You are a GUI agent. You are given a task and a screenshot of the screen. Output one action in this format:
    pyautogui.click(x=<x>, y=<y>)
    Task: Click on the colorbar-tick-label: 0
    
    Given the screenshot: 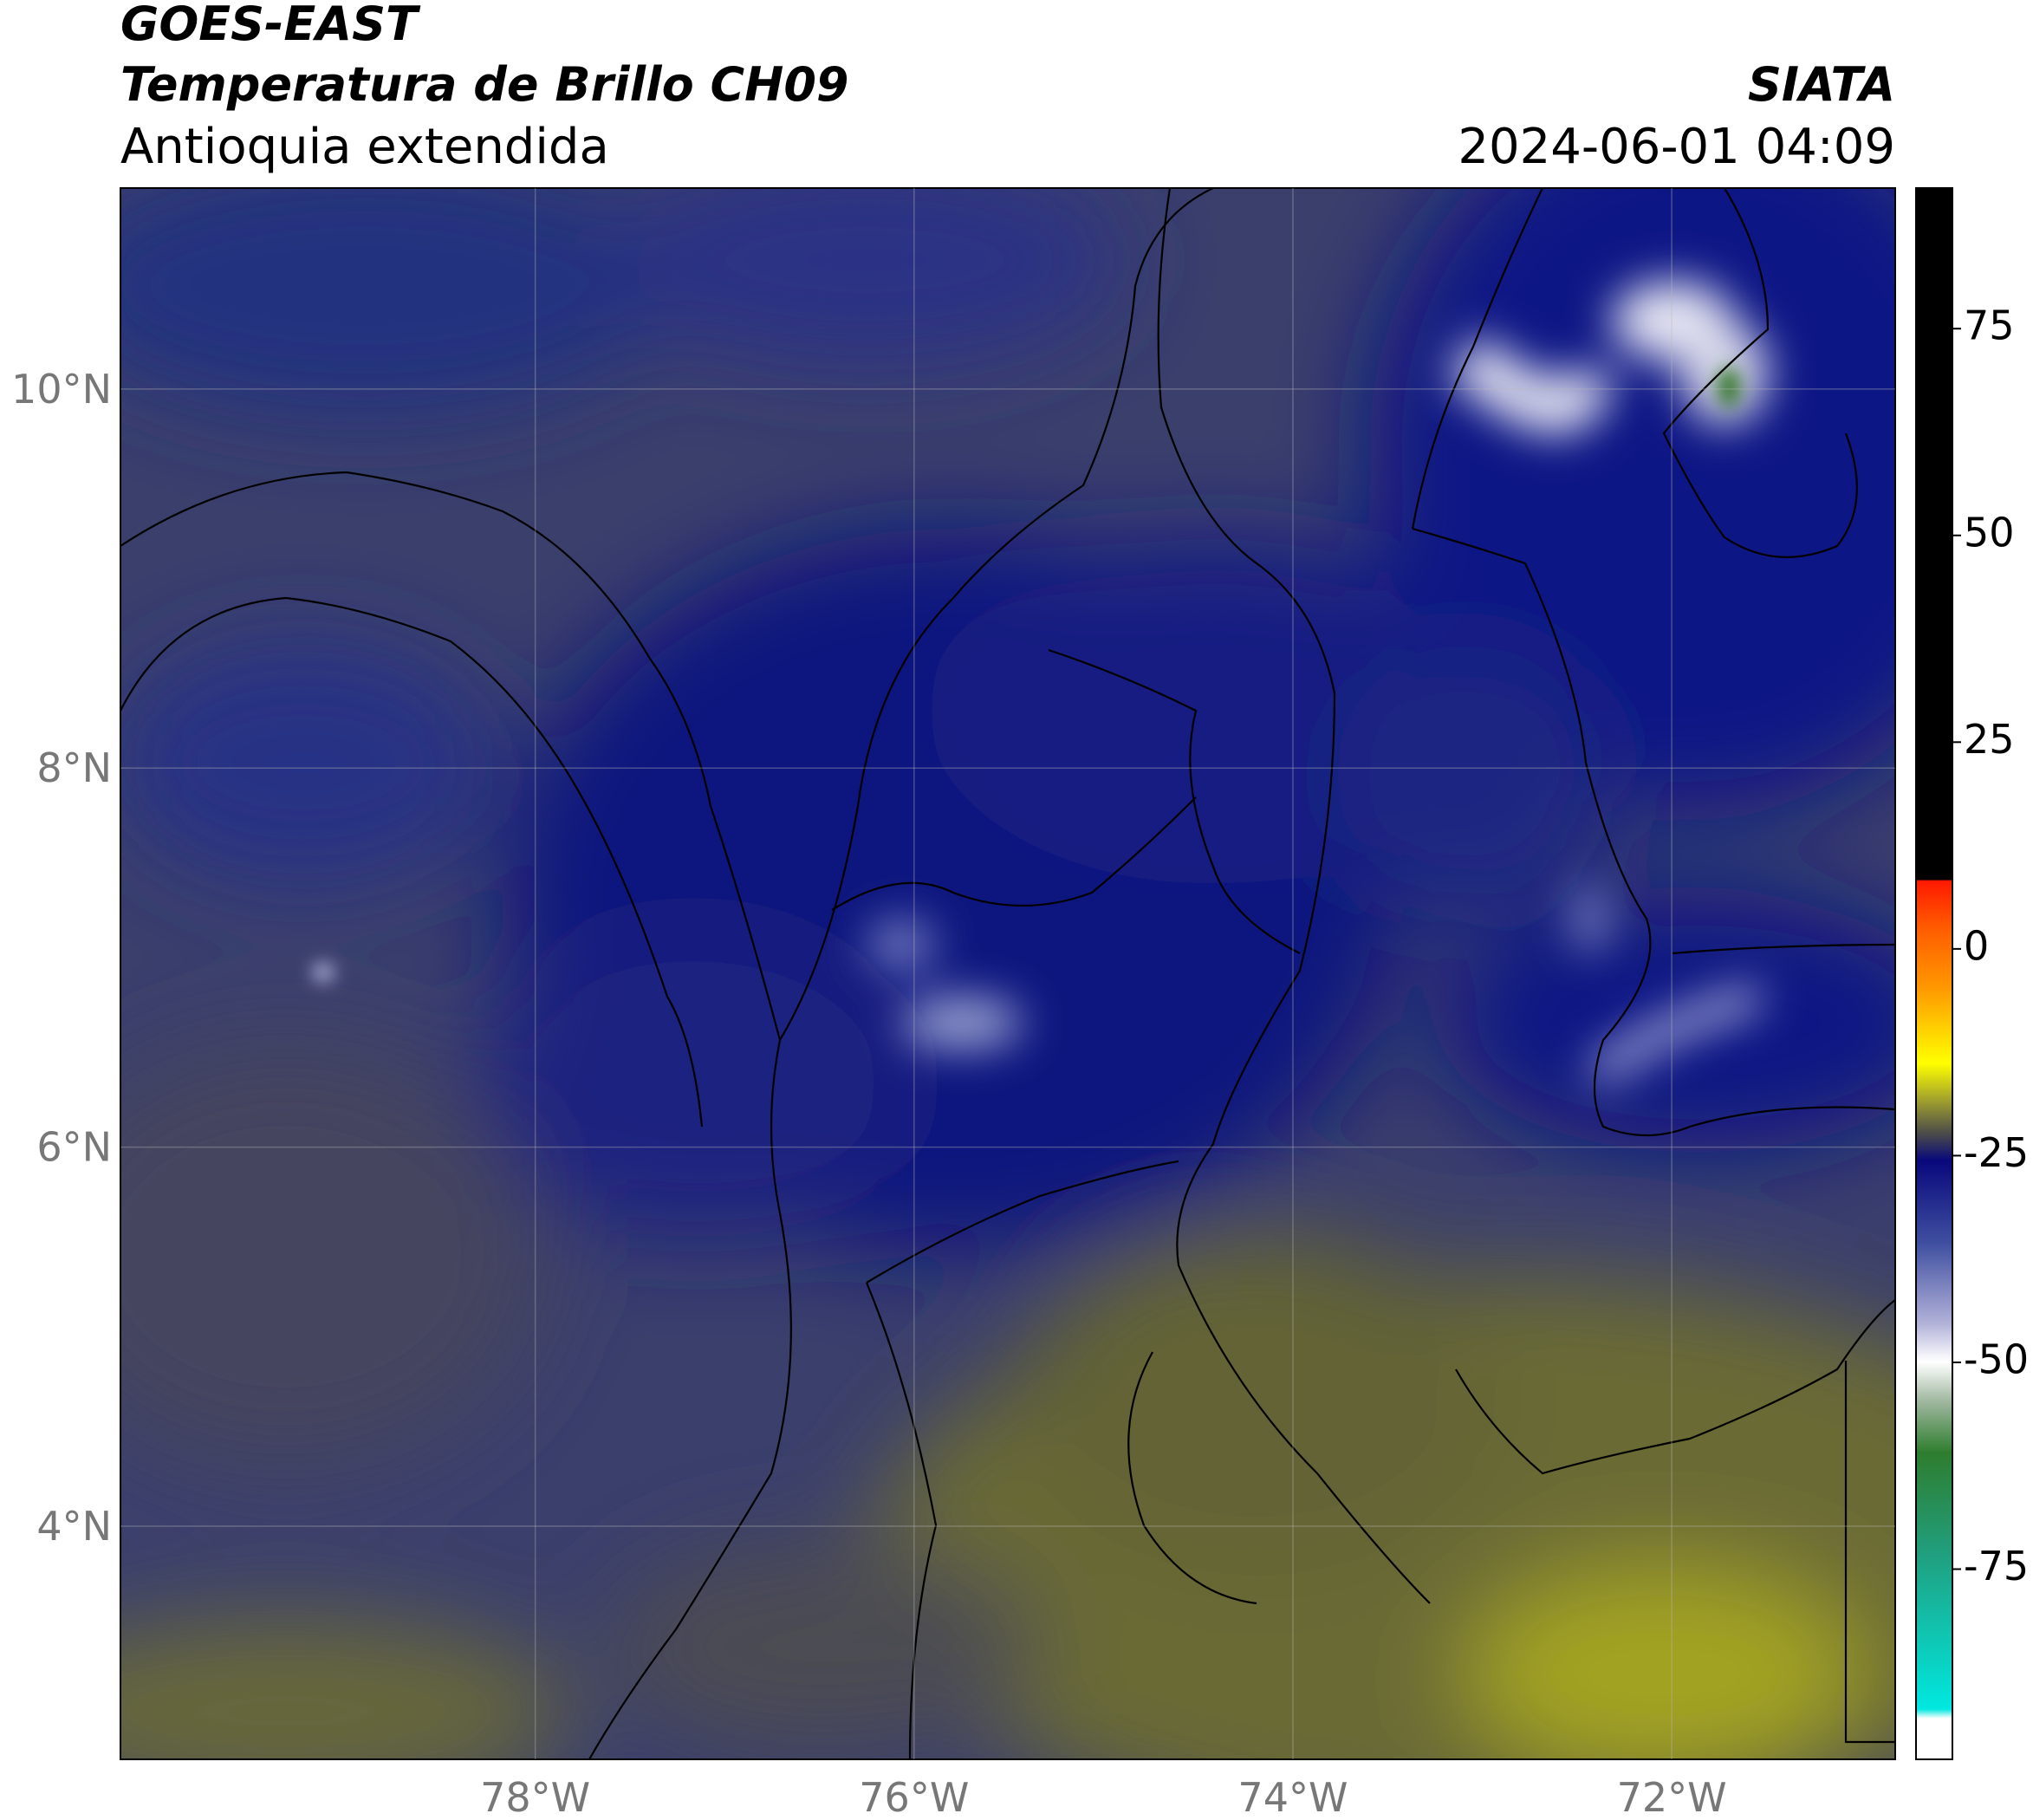 What is the action you would take?
    pyautogui.click(x=1977, y=945)
    